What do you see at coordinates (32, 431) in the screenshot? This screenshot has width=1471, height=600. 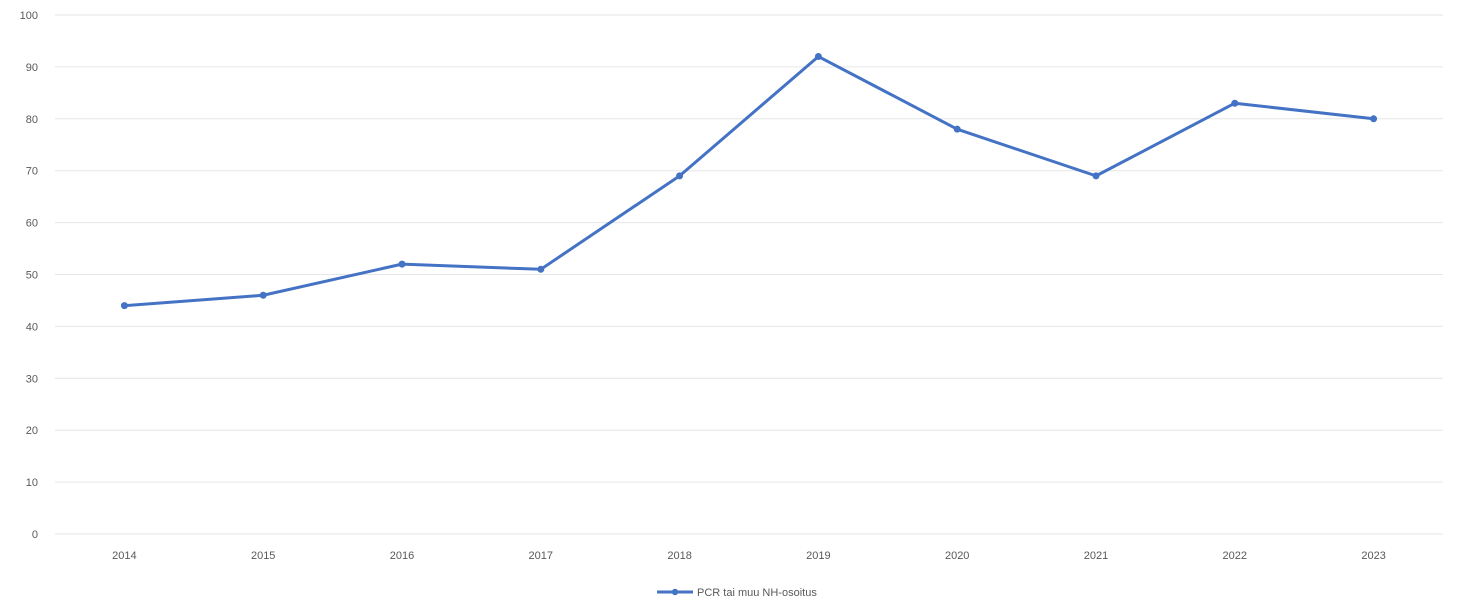 I see `y-tick-label: 20` at bounding box center [32, 431].